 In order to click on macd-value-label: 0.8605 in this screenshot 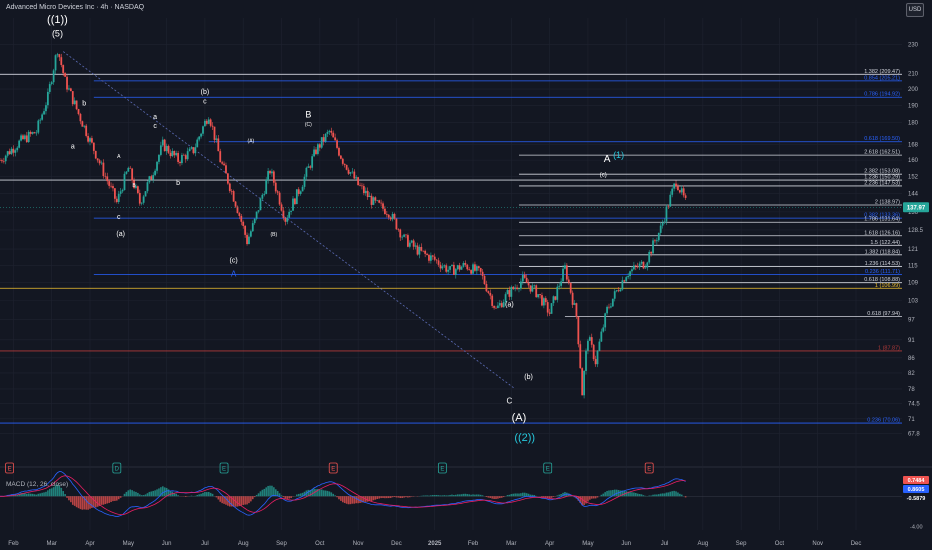, I will do `click(916, 490)`.